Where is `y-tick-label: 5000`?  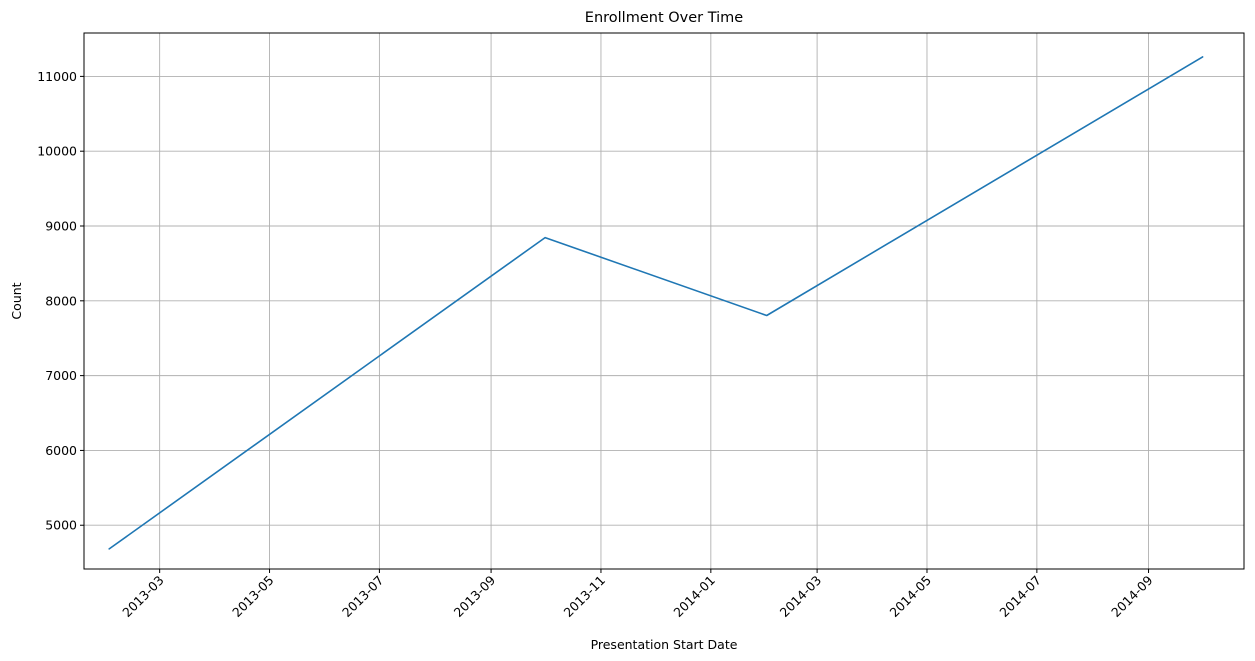
y-tick-label: 5000 is located at coordinates (61, 525).